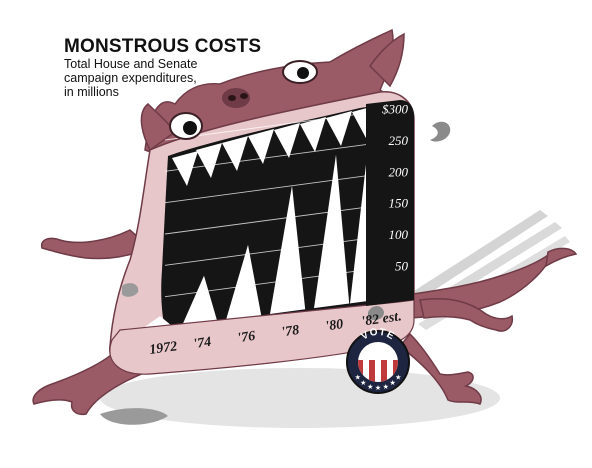 The image size is (592, 468). Describe the element at coordinates (275, 333) in the screenshot. I see `x-axis: 1972 '74 '76 '78 '80 '82 est.` at that location.